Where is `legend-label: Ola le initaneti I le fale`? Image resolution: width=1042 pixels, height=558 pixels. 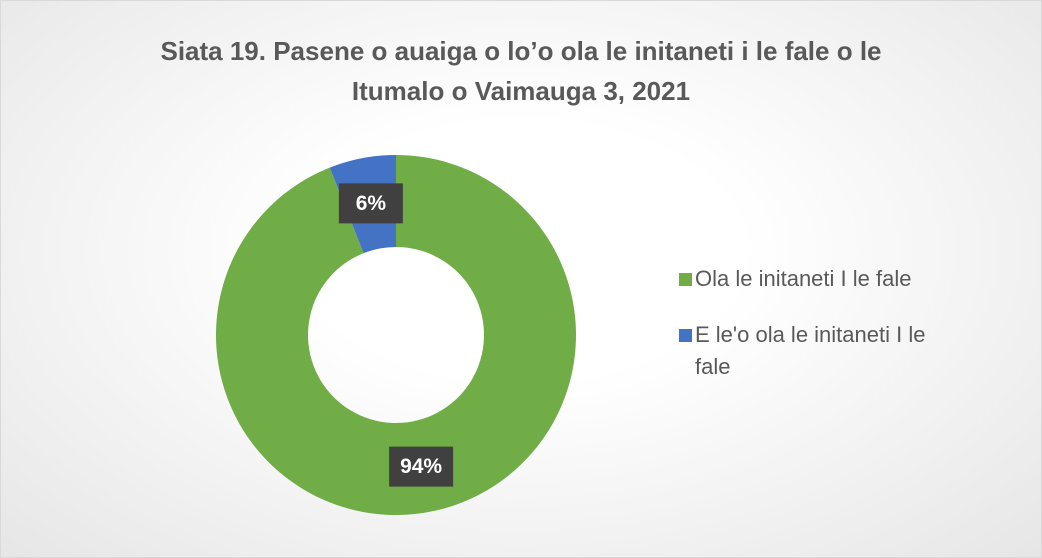 legend-label: Ola le initaneti I le fale is located at coordinates (803, 278).